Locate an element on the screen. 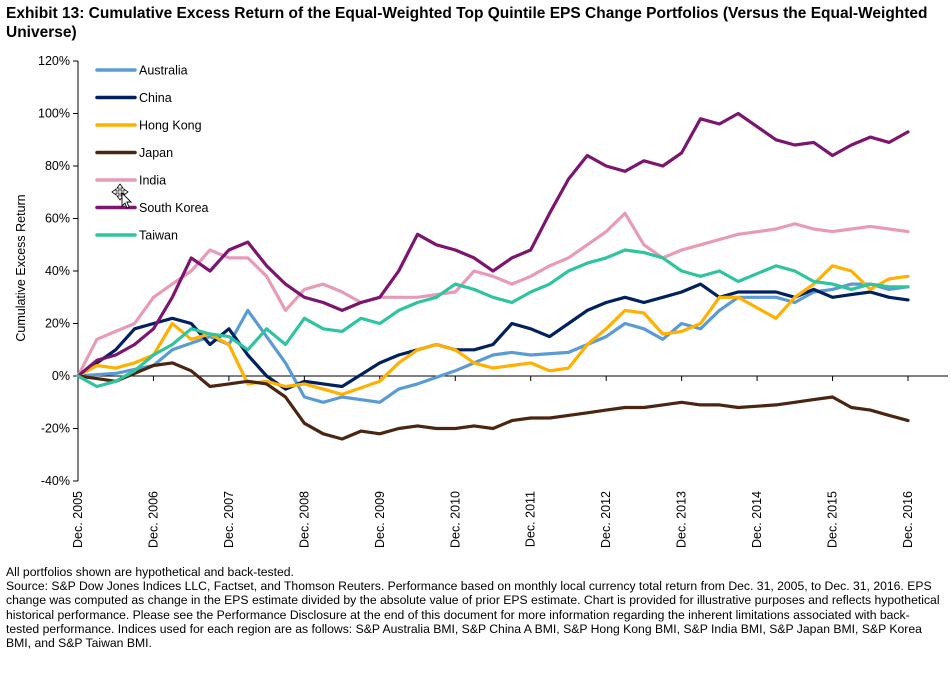 The image size is (950, 677). legend-label-hong-kong: Hong Kong is located at coordinates (170, 126).